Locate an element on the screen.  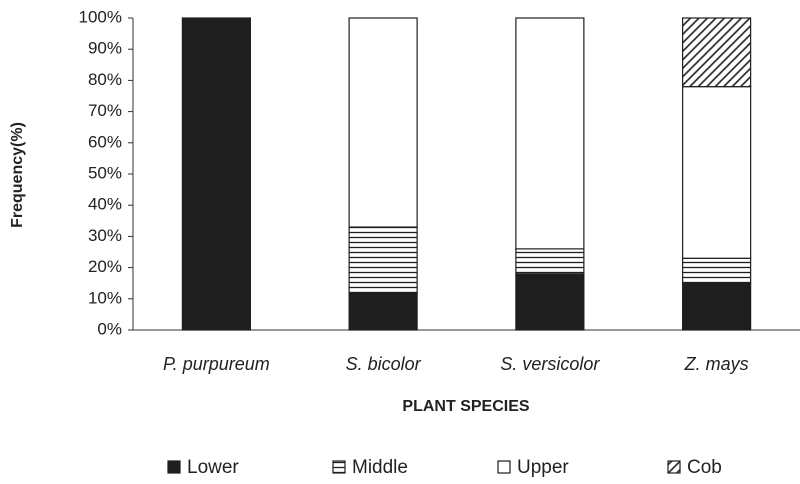
y-tick-label: 0% is located at coordinates (109, 328).